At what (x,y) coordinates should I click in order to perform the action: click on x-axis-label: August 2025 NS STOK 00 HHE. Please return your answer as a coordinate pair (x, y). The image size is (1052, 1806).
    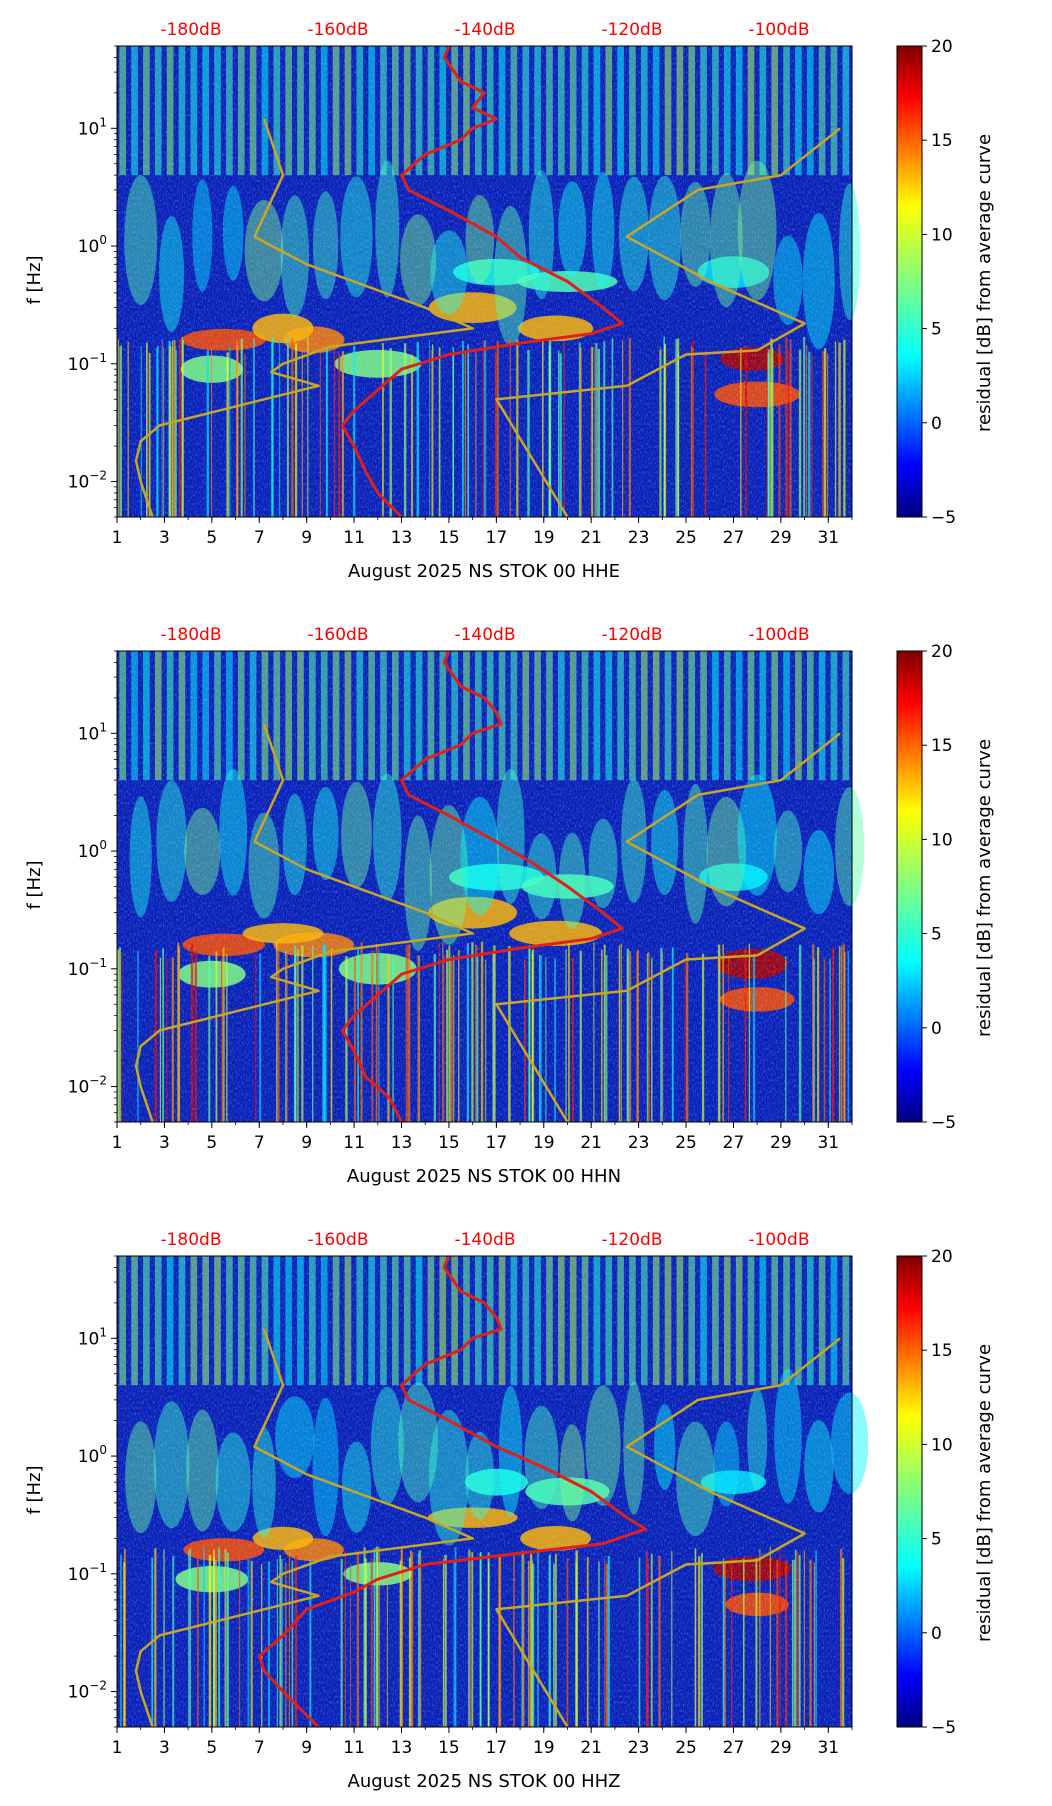
    Looking at the image, I should click on (484, 571).